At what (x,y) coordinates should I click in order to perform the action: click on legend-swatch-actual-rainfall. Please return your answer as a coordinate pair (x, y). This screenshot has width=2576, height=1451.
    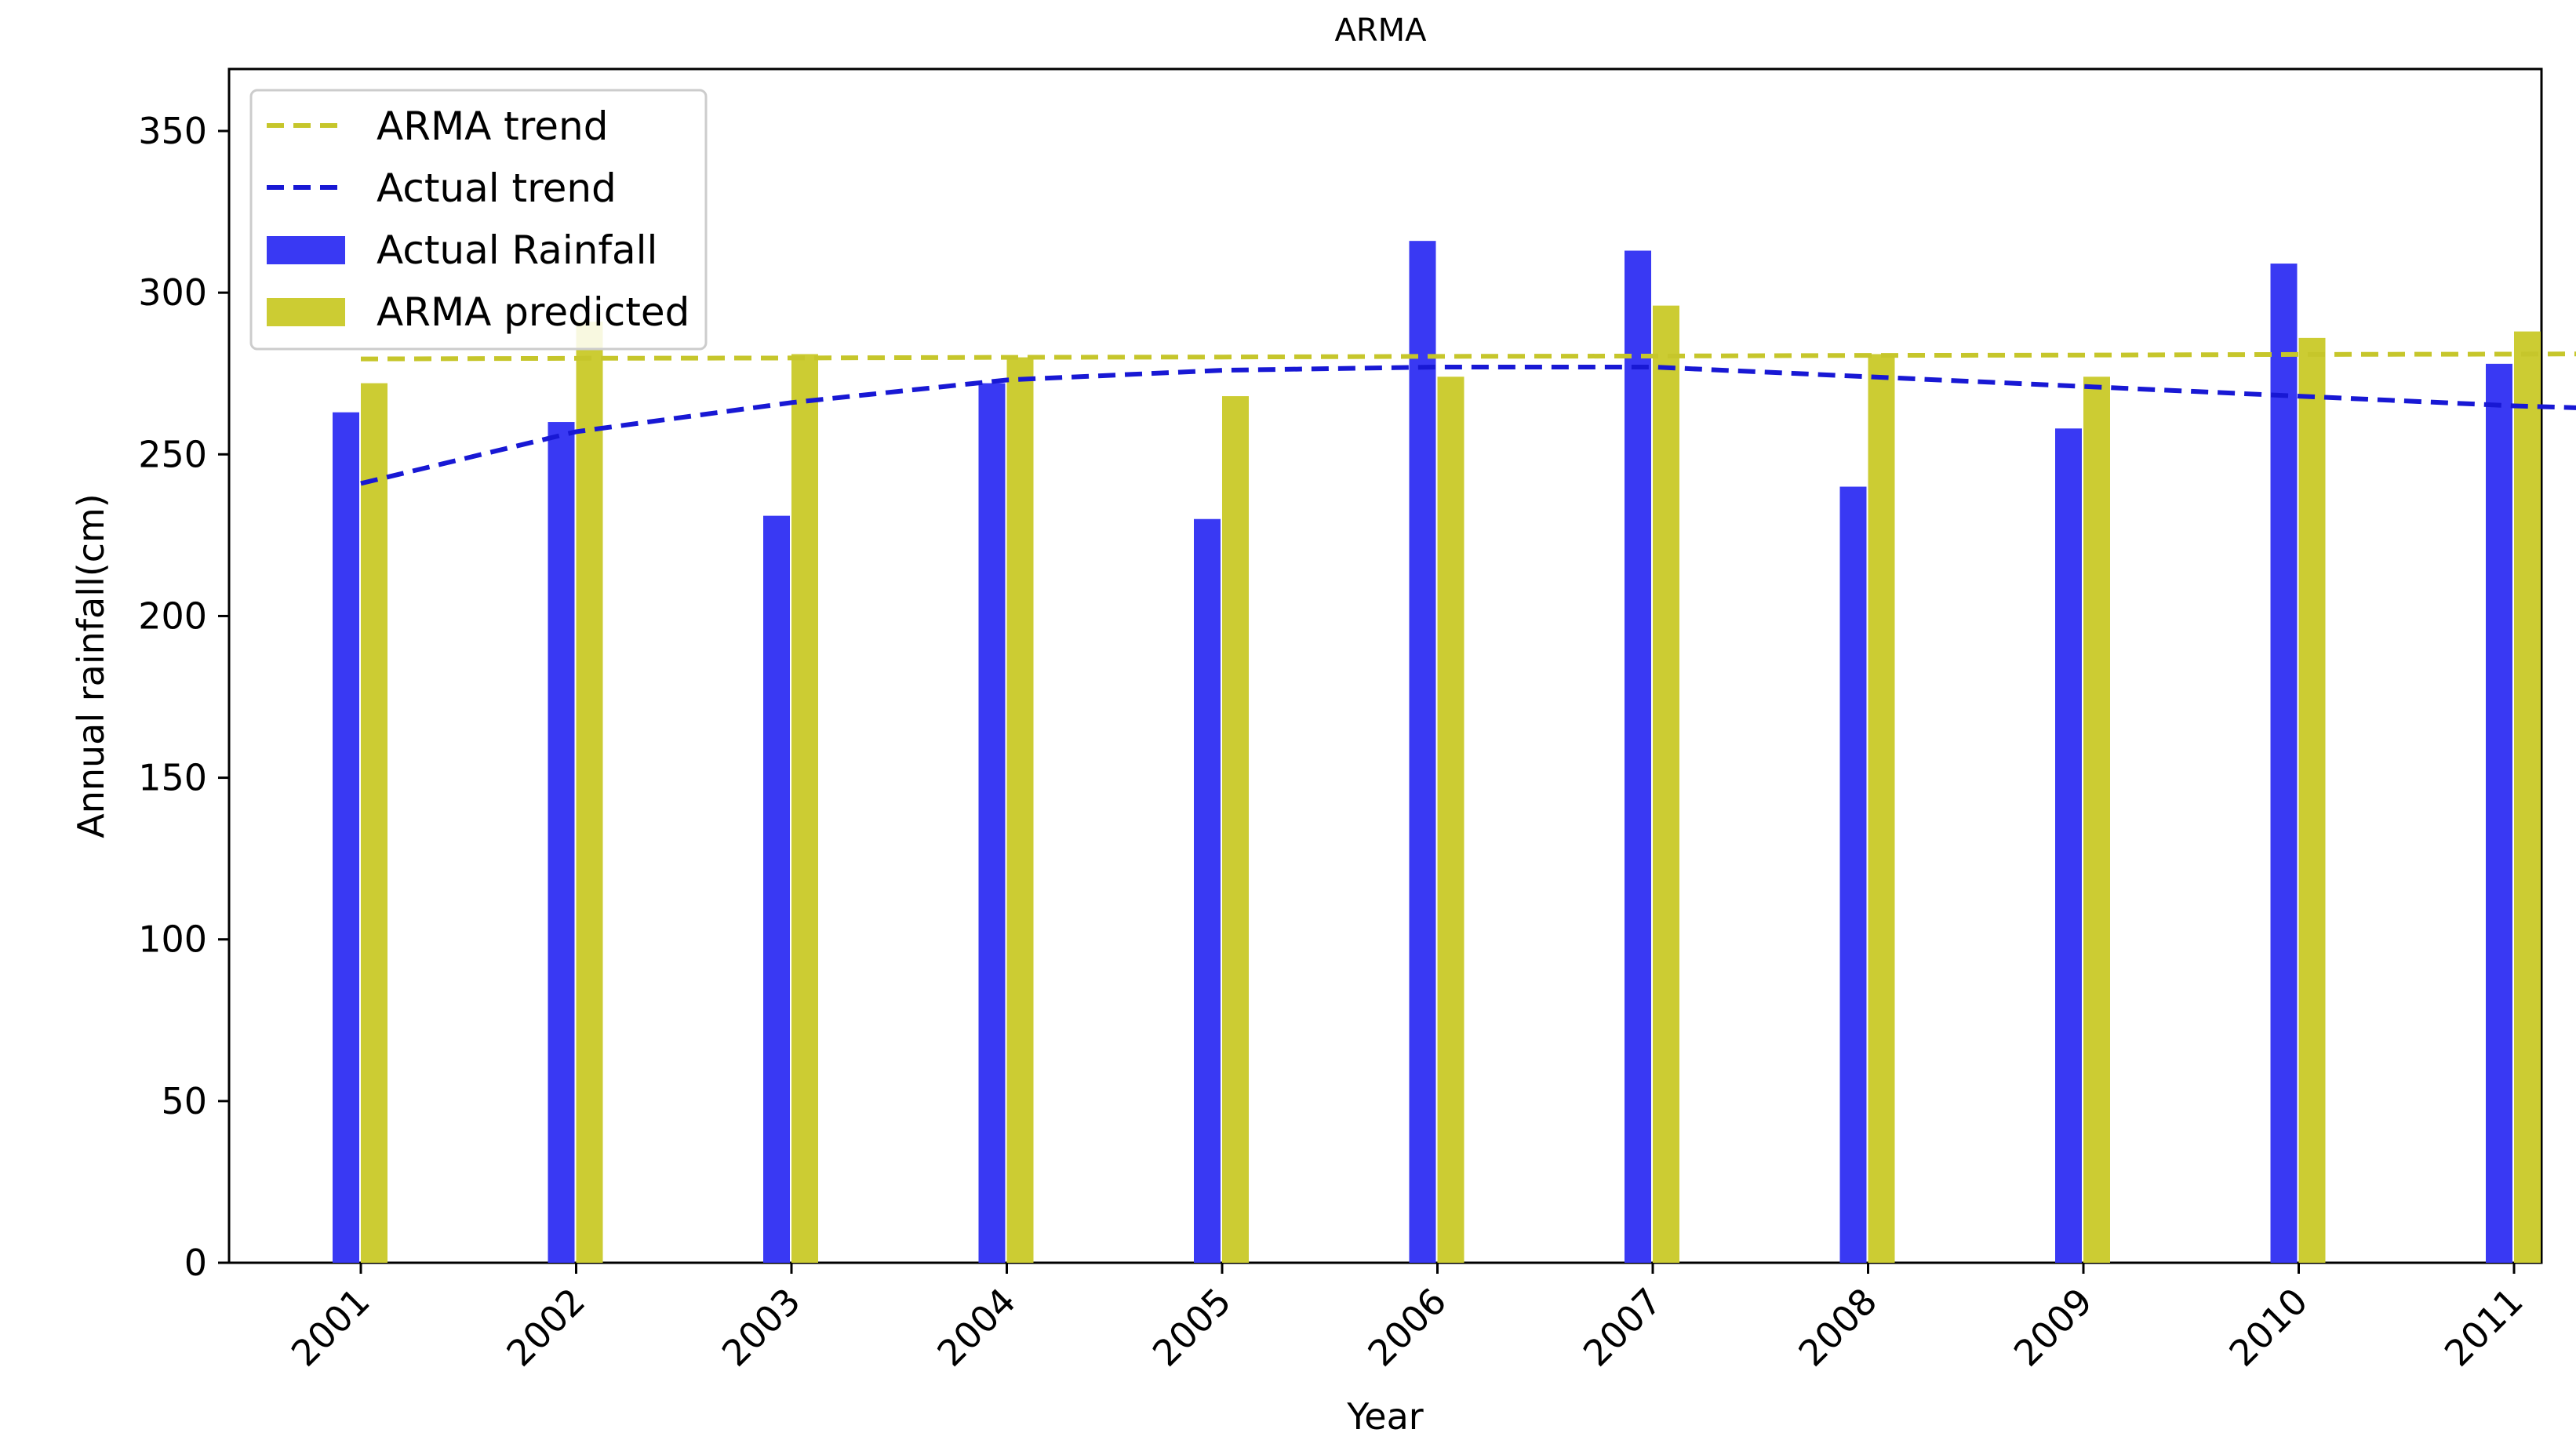
    Looking at the image, I should click on (306, 250).